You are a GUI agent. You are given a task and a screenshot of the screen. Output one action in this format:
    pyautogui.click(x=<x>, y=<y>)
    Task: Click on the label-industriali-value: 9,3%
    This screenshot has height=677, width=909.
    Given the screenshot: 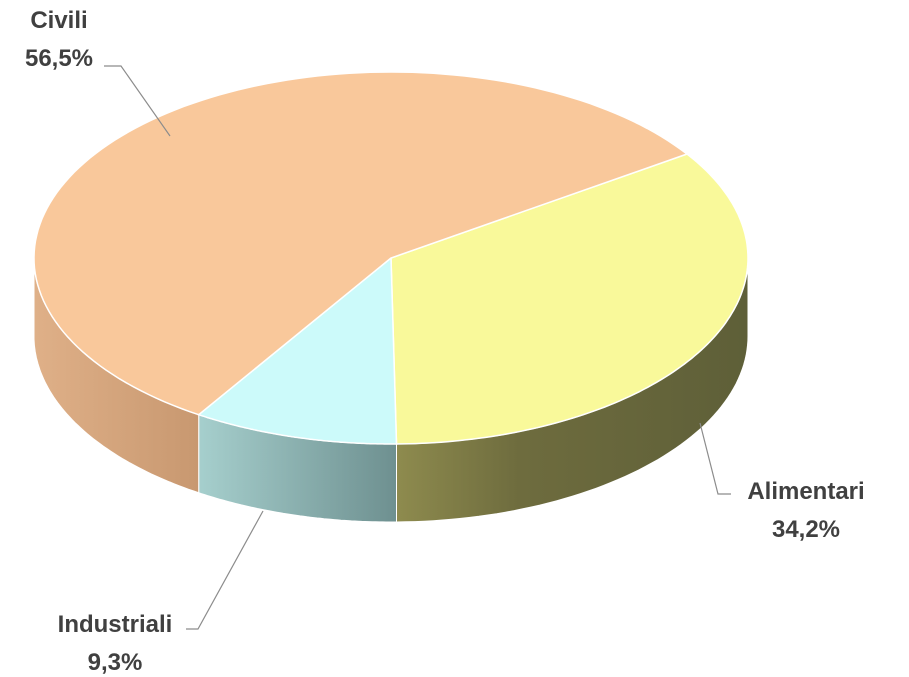 What is the action you would take?
    pyautogui.click(x=115, y=662)
    